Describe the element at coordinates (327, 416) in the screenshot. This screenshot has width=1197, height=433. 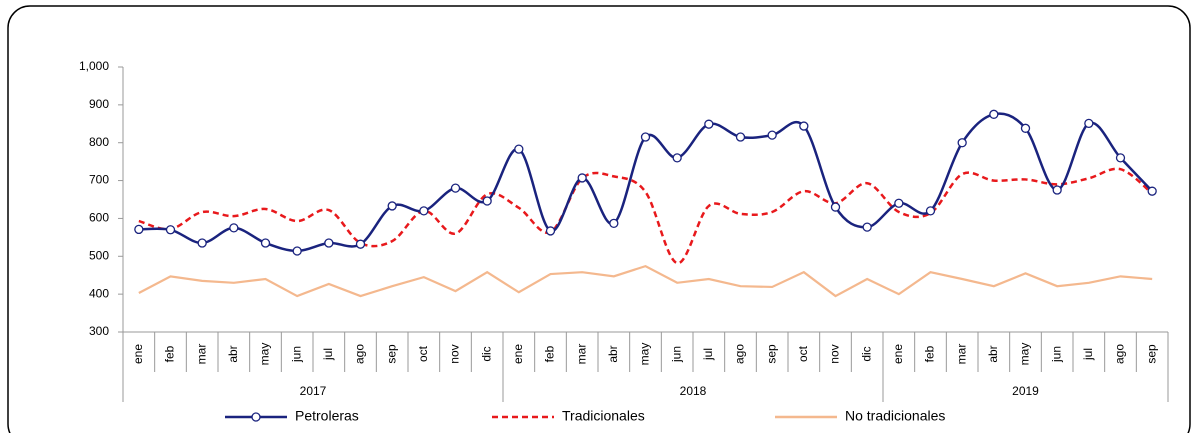
I see `legend-label: Petroleras` at that location.